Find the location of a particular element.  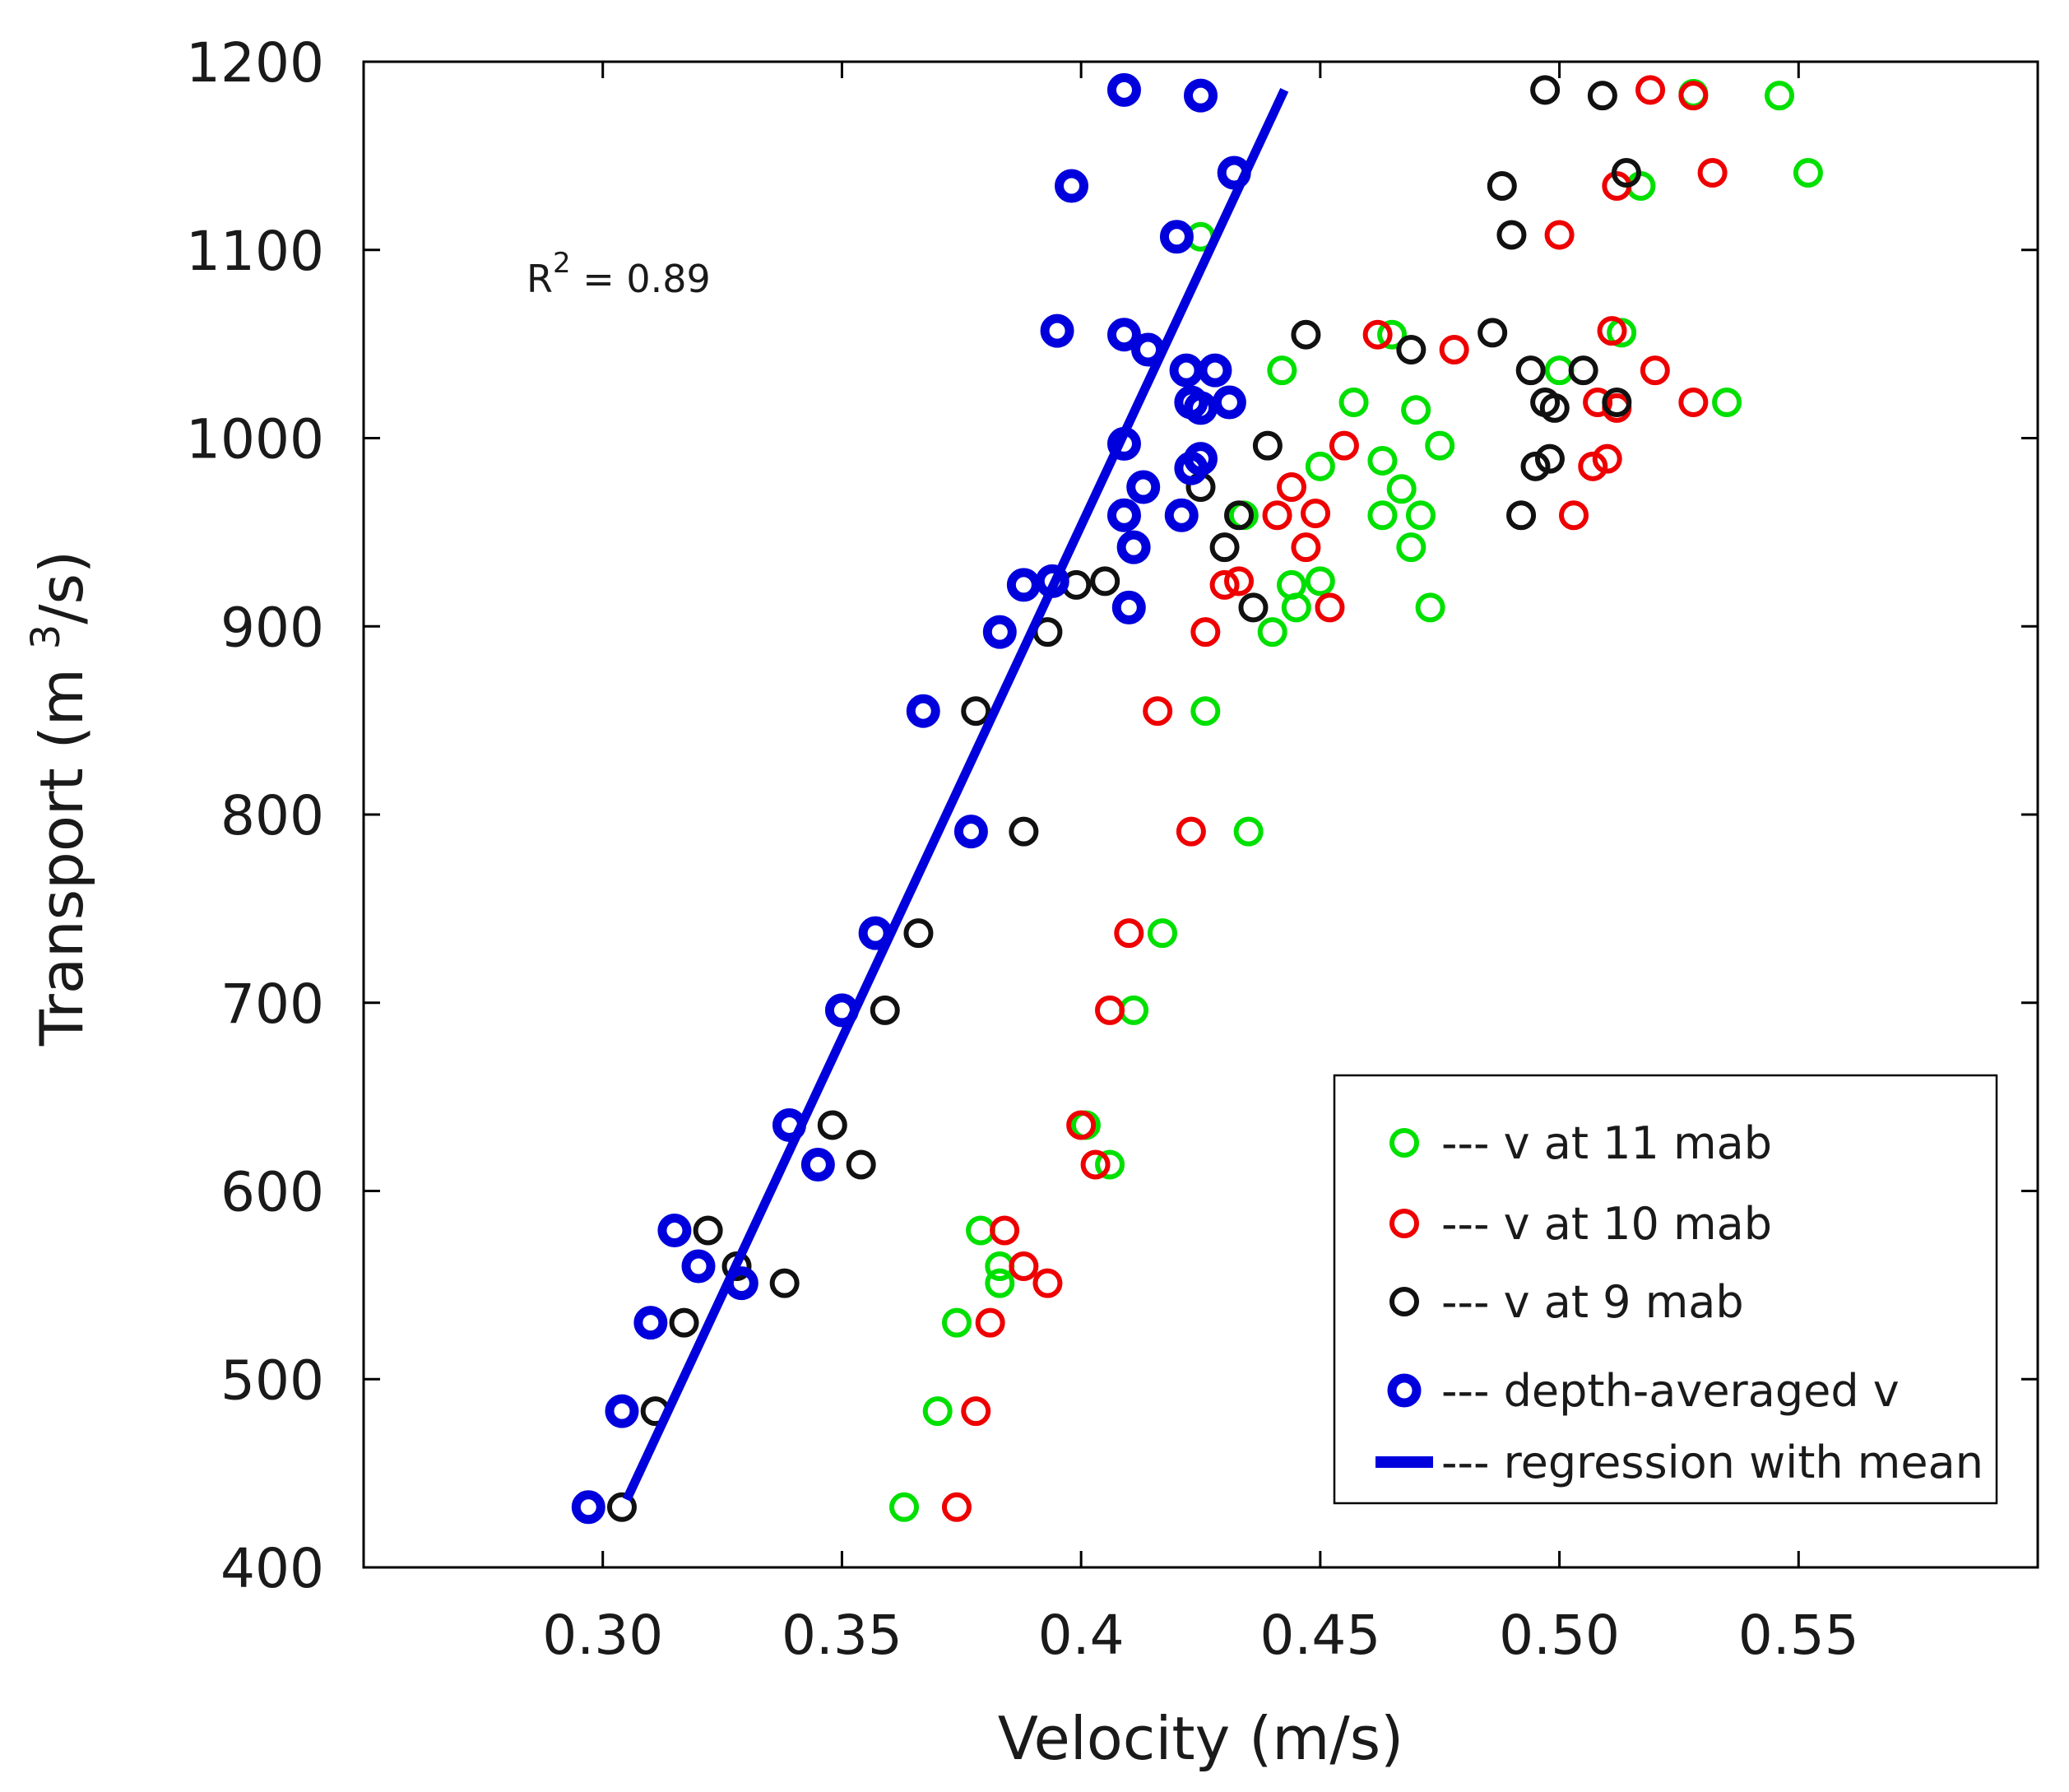

x-tick-label: 0.45 is located at coordinates (1320, 1635).